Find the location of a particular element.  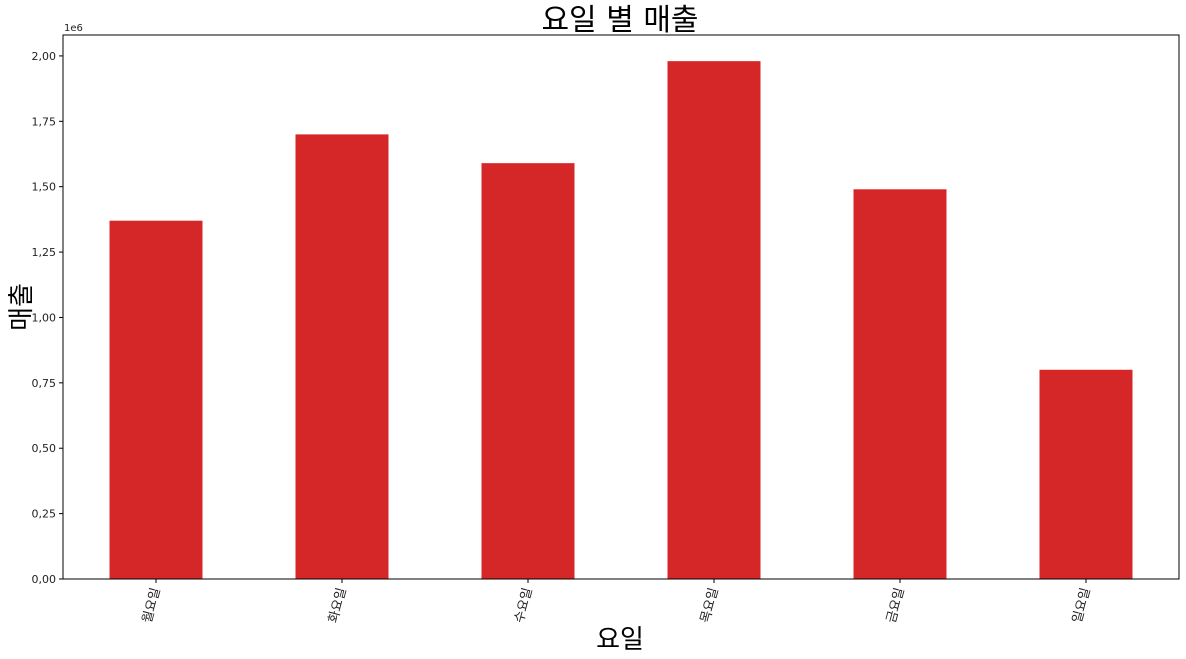

y-ticks-group: 0,00 0,25 0,50 0,75 1,00 1,25 1,50 1,75 2,00 is located at coordinates (47, 318).